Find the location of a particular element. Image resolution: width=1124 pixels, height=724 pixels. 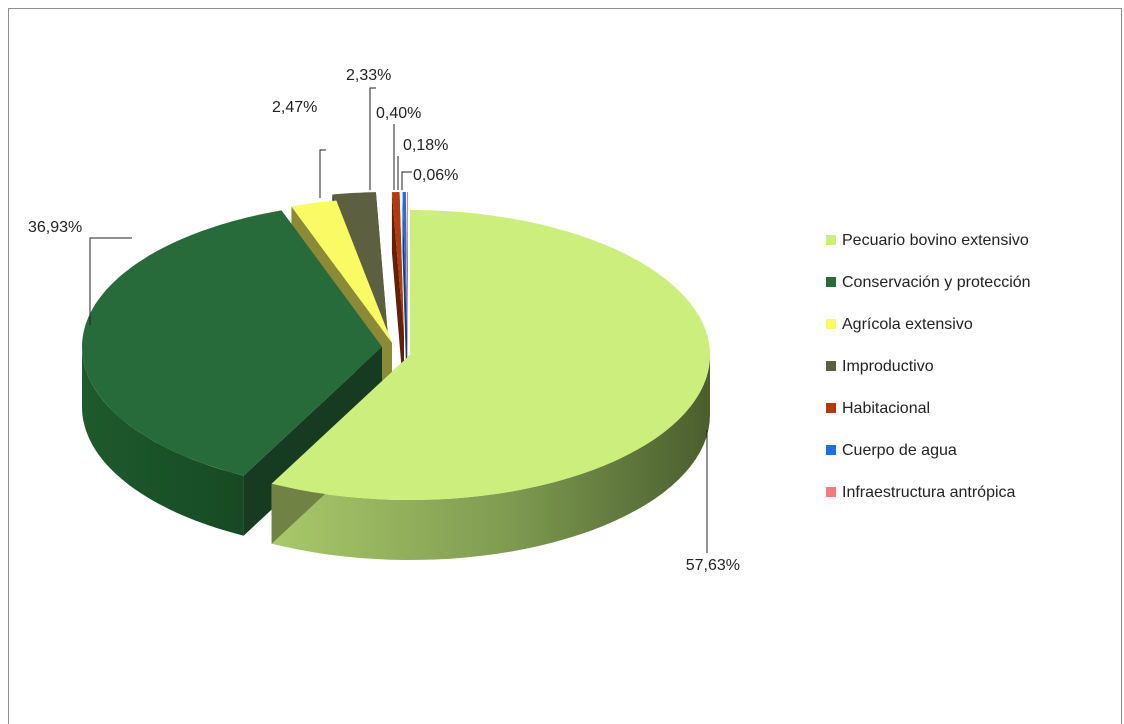

legend-label: Pecuario bovino extensivo is located at coordinates (935, 240).